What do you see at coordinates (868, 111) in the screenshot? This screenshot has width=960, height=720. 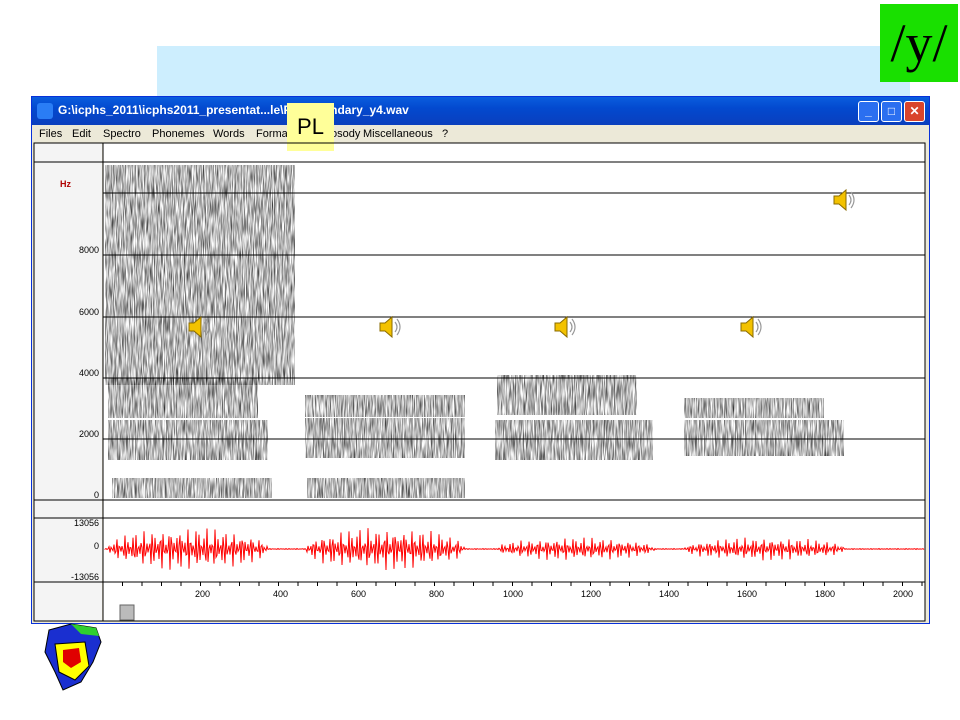 I see `minimize-button: _` at bounding box center [868, 111].